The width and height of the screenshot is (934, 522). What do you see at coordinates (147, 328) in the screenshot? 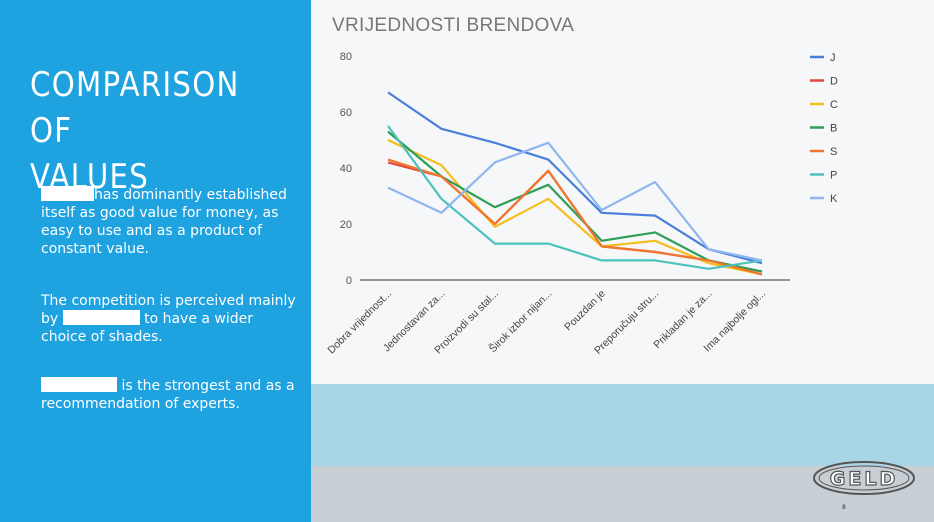
I see `paragraph-2-text-after: to have a wider choice of shades.` at bounding box center [147, 328].